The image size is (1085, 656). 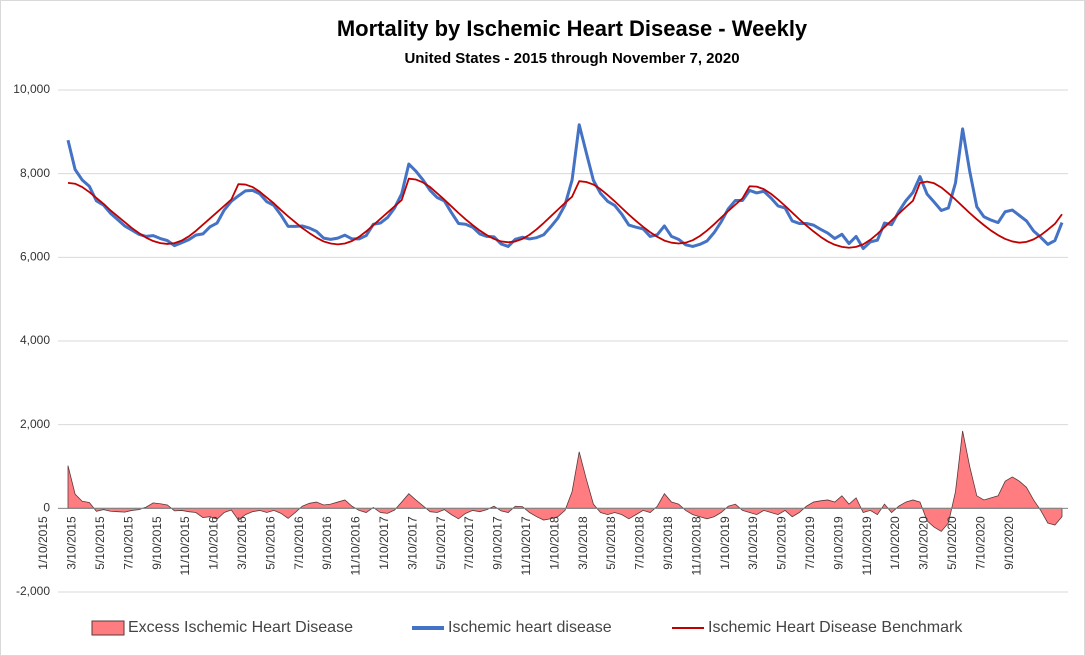 What do you see at coordinates (583, 543) in the screenshot?
I see `x-tick-label: 3/10/2018` at bounding box center [583, 543].